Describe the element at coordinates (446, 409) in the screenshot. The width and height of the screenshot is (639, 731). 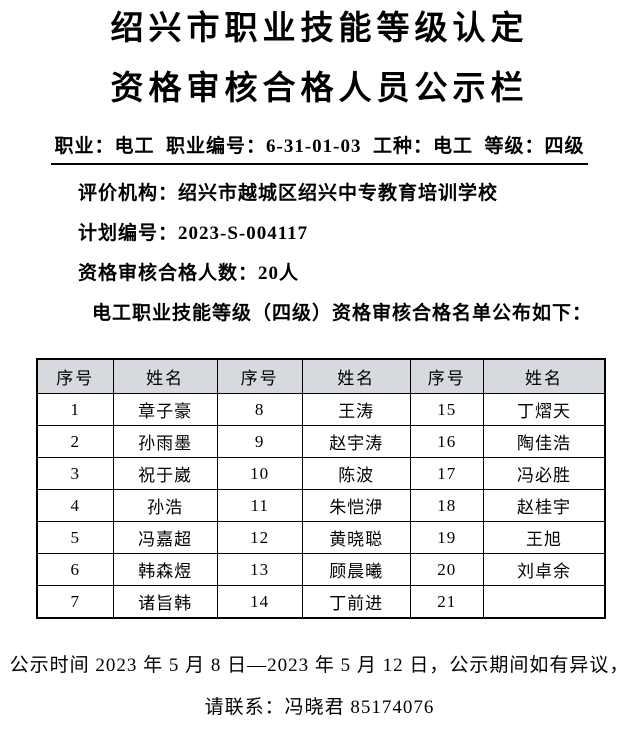
I see `serial-cell: 15` at that location.